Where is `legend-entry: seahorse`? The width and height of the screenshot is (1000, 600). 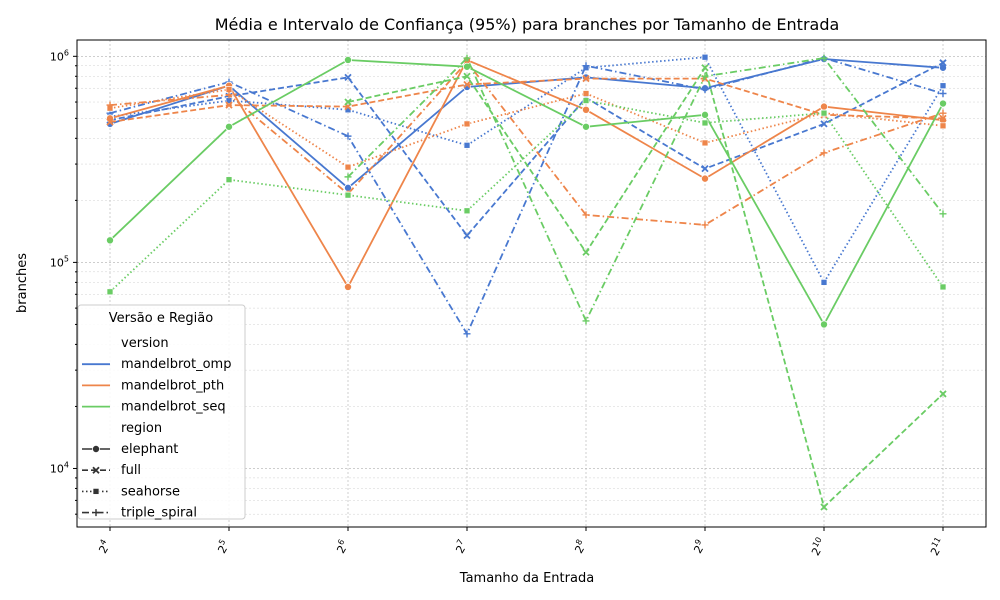
legend-entry: seahorse is located at coordinates (150, 491).